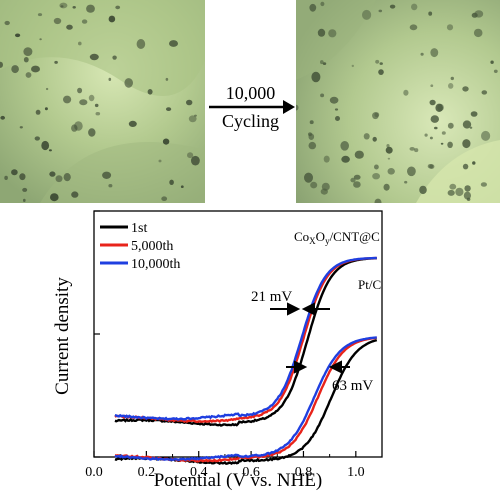  I want to click on y-axis-label: Current density, so click(62, 336).